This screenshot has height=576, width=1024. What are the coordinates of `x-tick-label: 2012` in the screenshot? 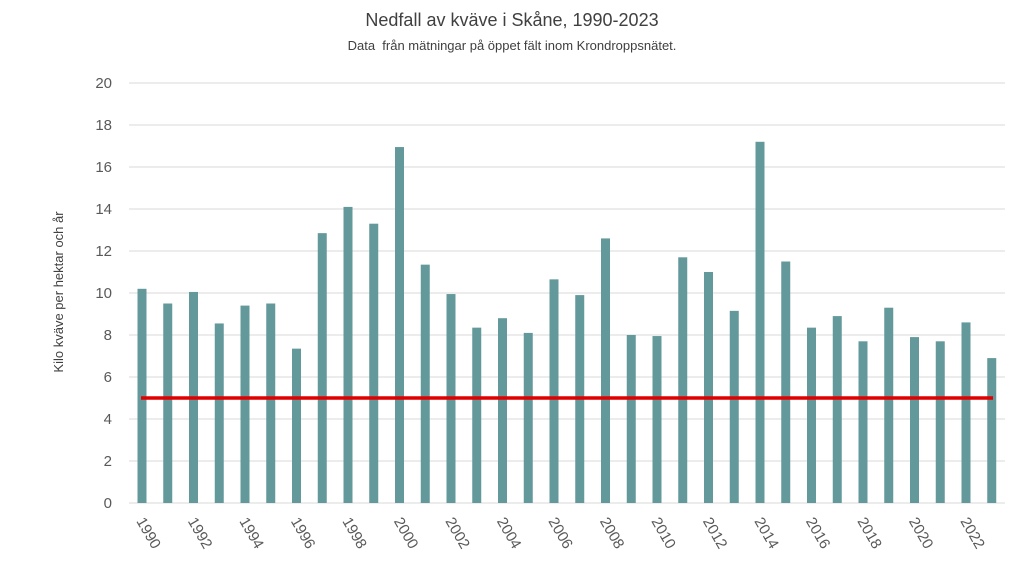 It's located at (714, 533).